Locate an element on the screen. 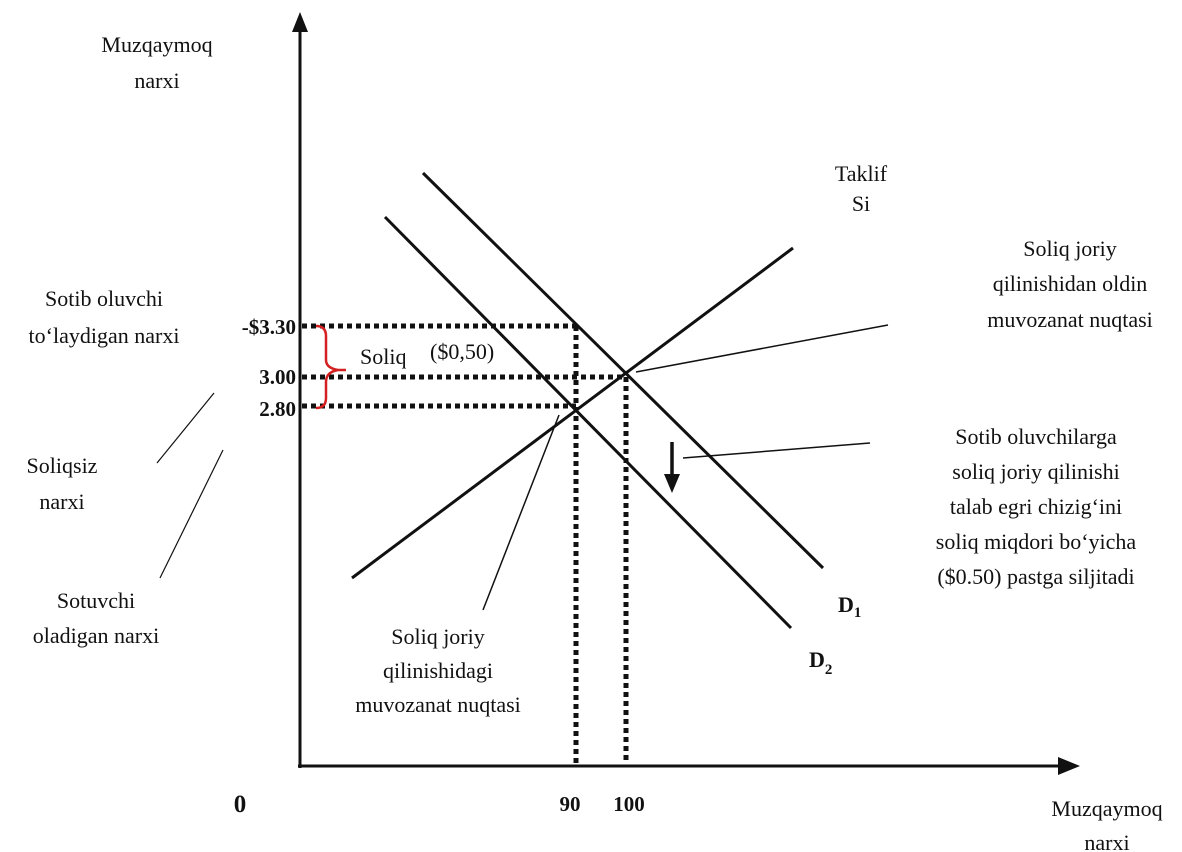 This screenshot has height=852, width=1182. supply-label-line2: Si is located at coordinates (861, 203).